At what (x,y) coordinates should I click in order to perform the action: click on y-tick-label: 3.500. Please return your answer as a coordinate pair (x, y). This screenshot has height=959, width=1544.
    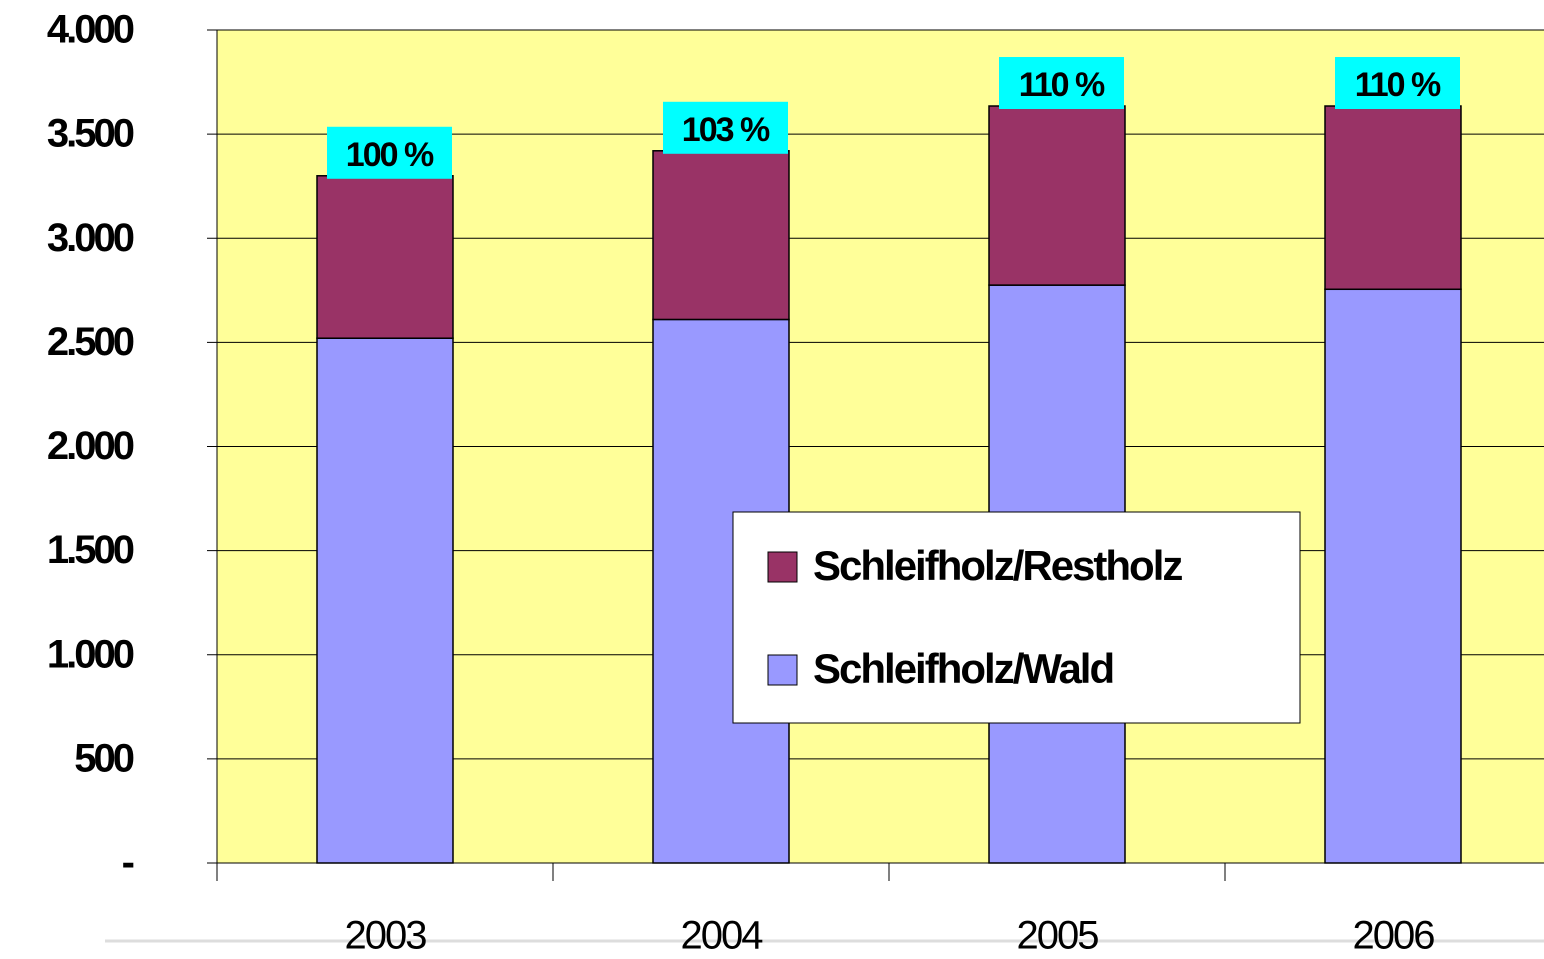
    Looking at the image, I should click on (90, 134).